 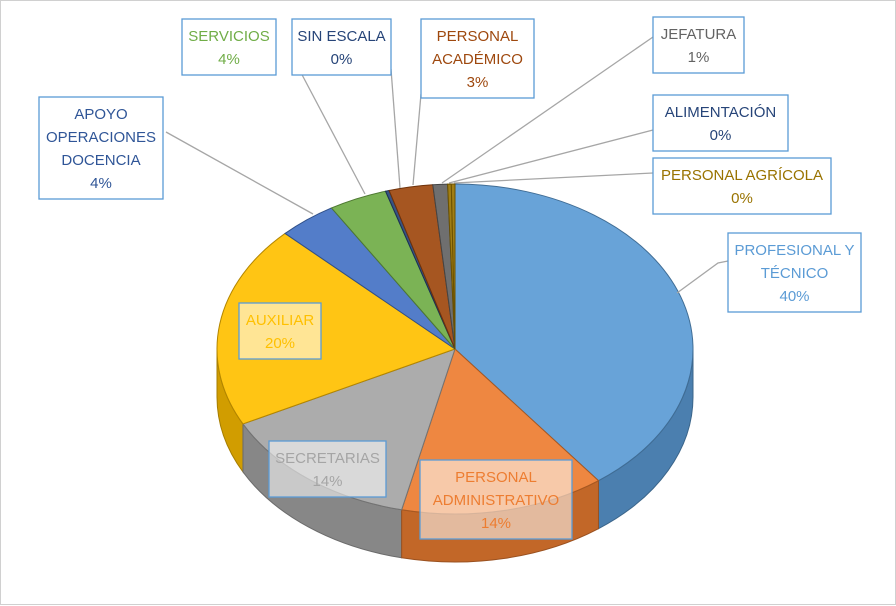 I want to click on data-label-category: ACADÉMICO, so click(x=477, y=59).